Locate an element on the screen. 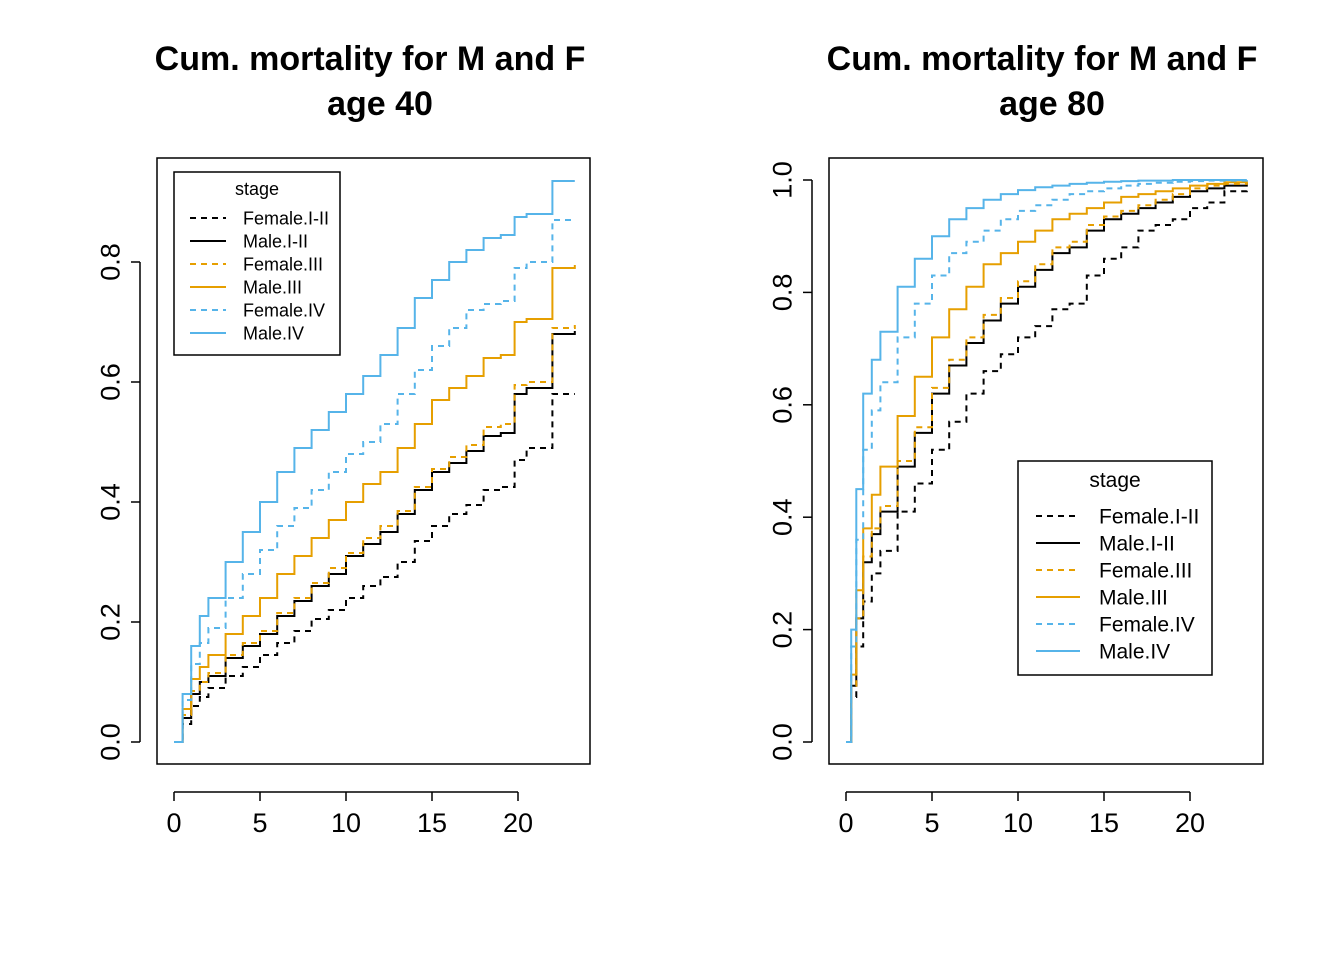 The width and height of the screenshot is (1344, 960). legend-box is located at coordinates (1115, 568).